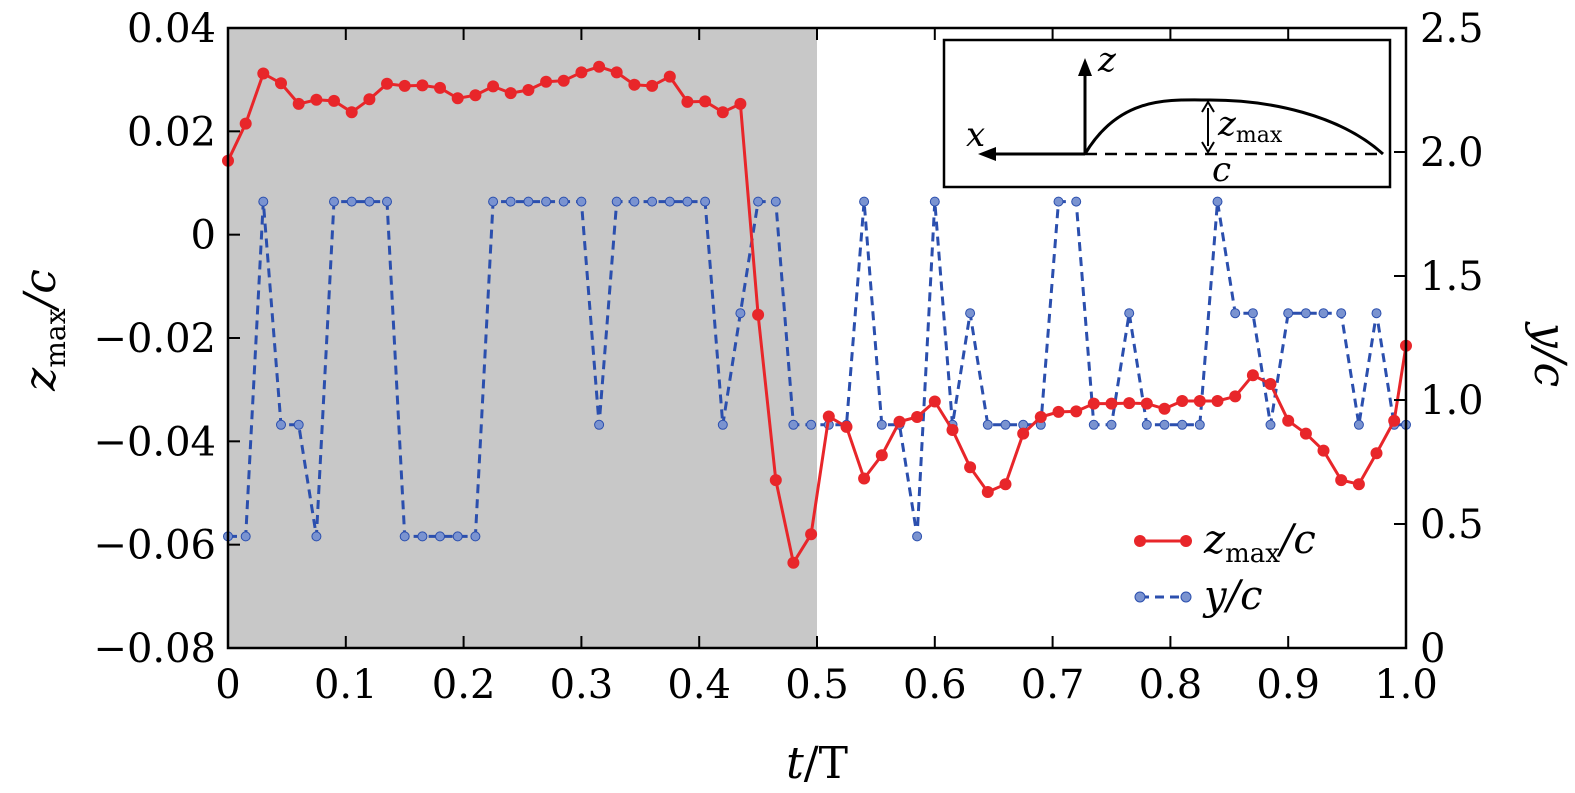 Image resolution: width=1575 pixels, height=793 pixels. Describe the element at coordinates (1053, 685) in the screenshot. I see `x-tick-label-7: 0.7` at that location.